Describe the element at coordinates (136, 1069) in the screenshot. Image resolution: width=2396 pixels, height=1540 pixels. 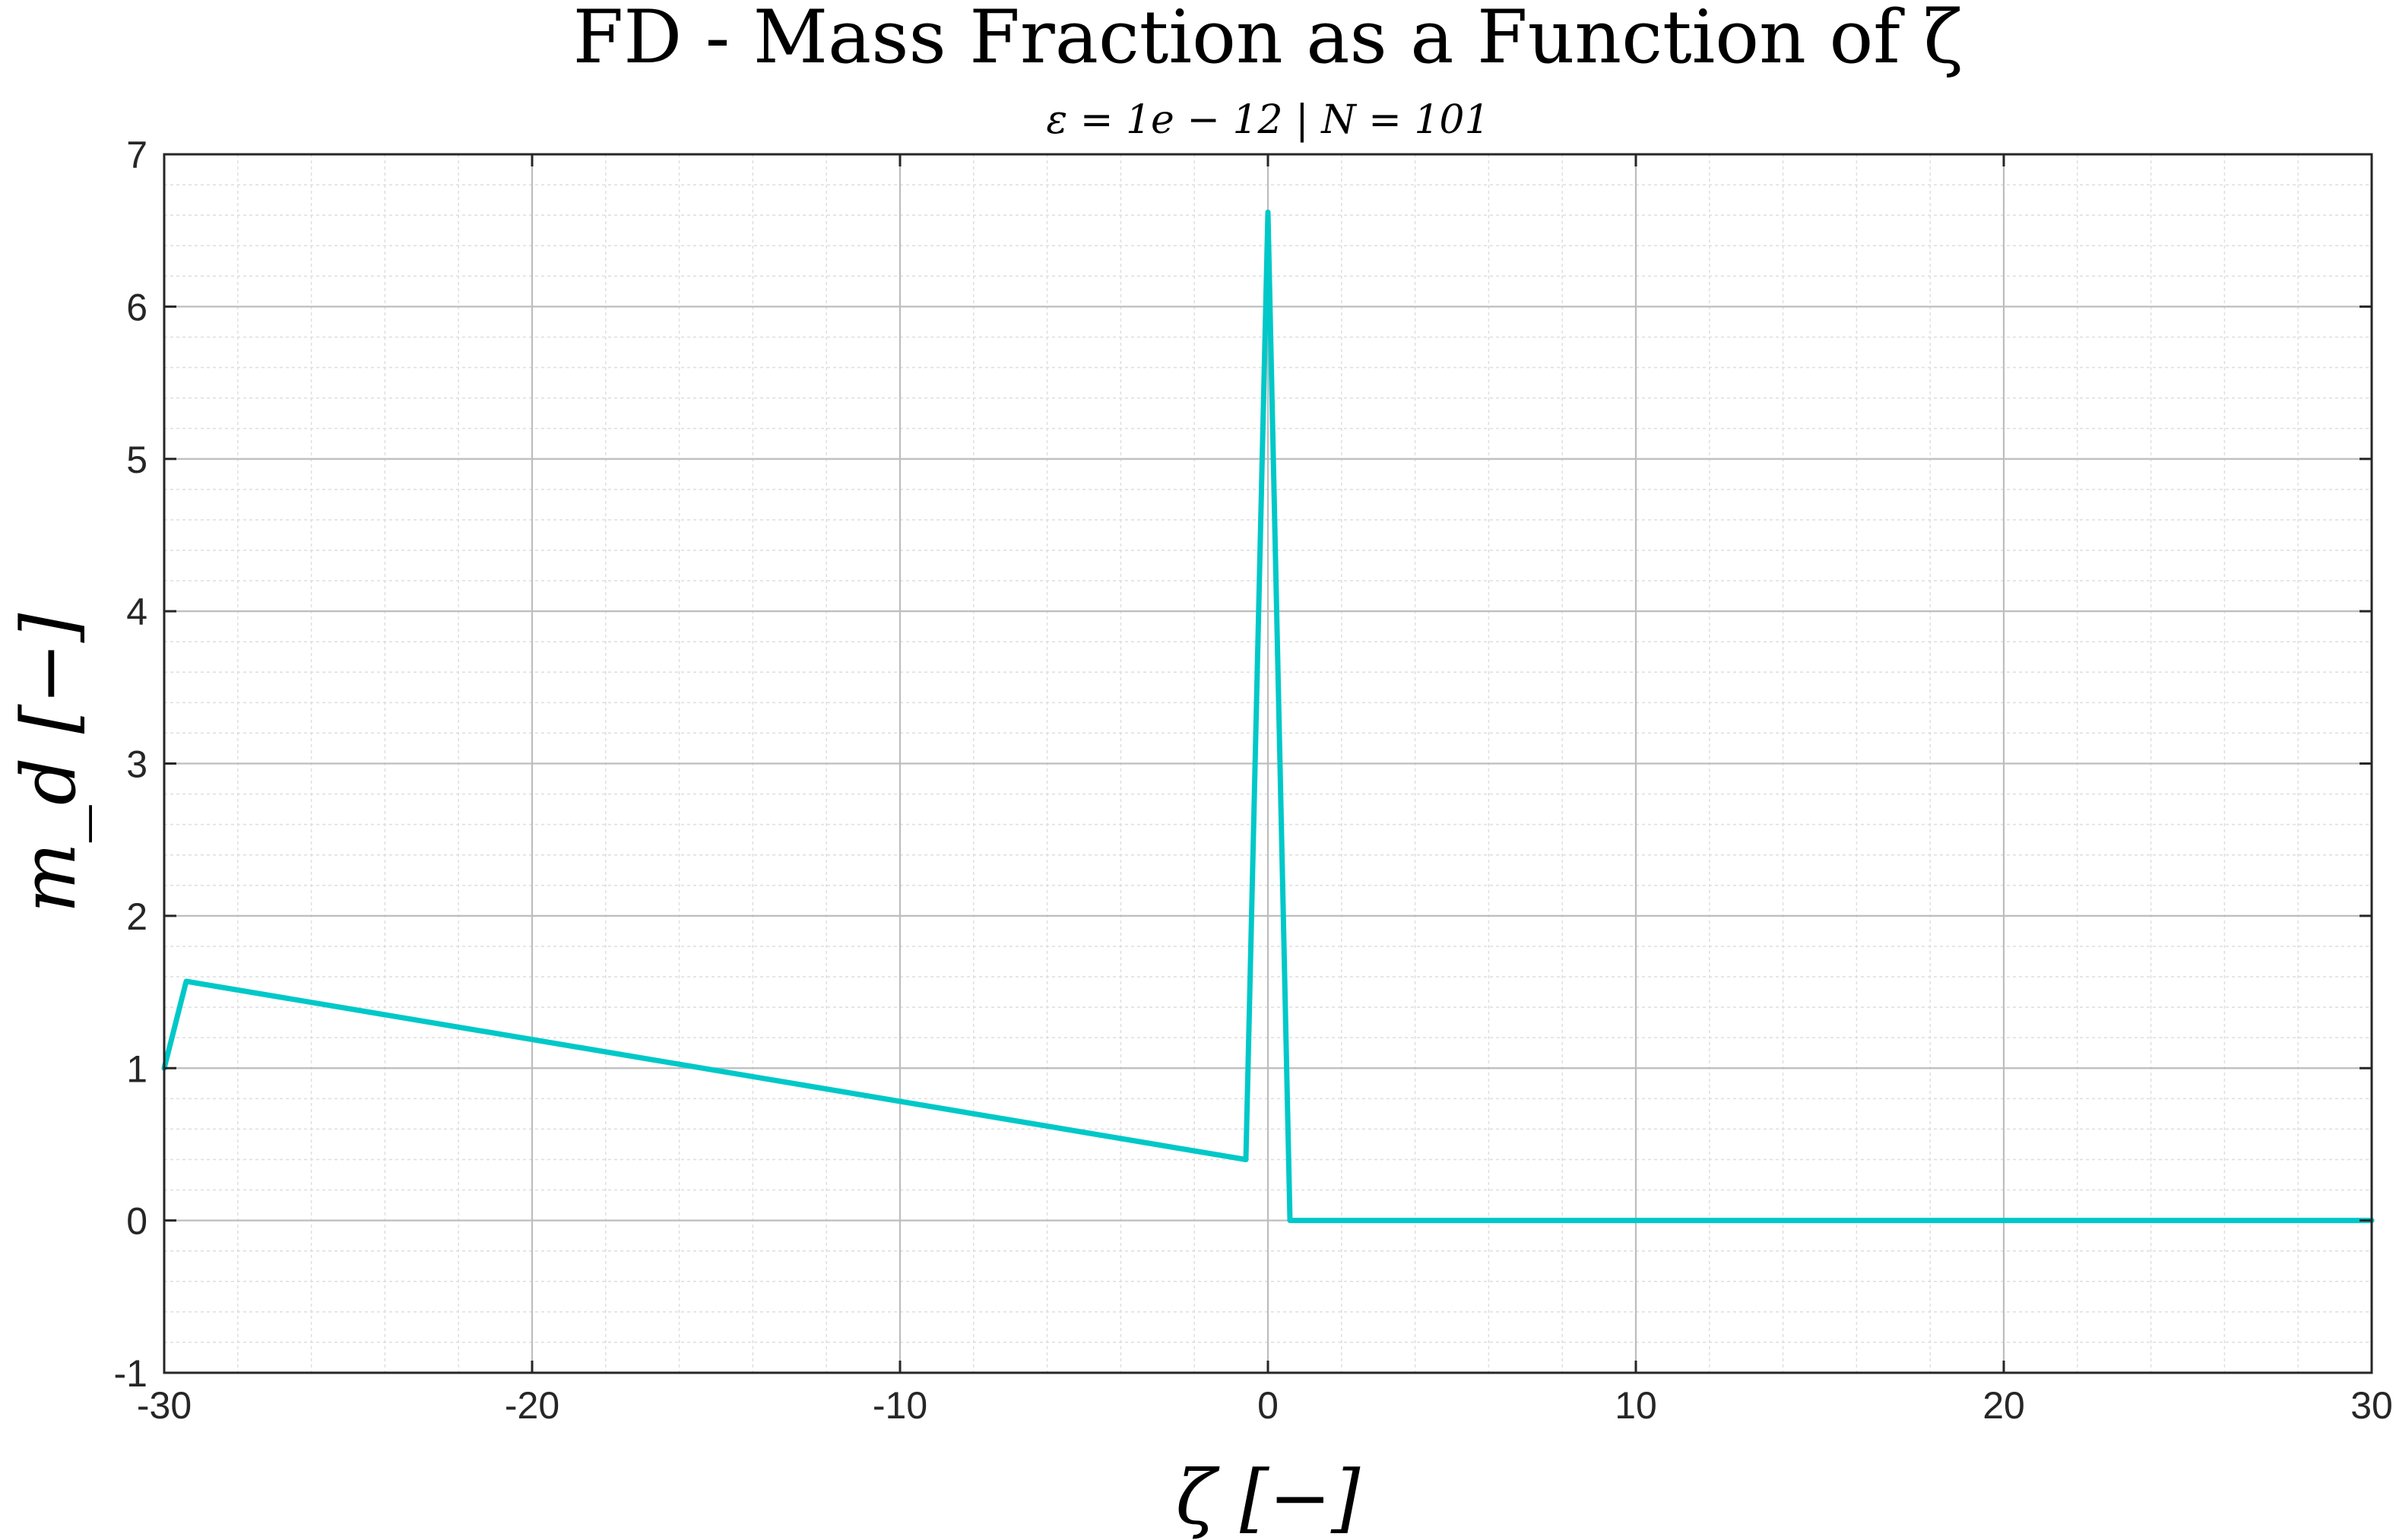
I see `y-tick-label: 1` at that location.